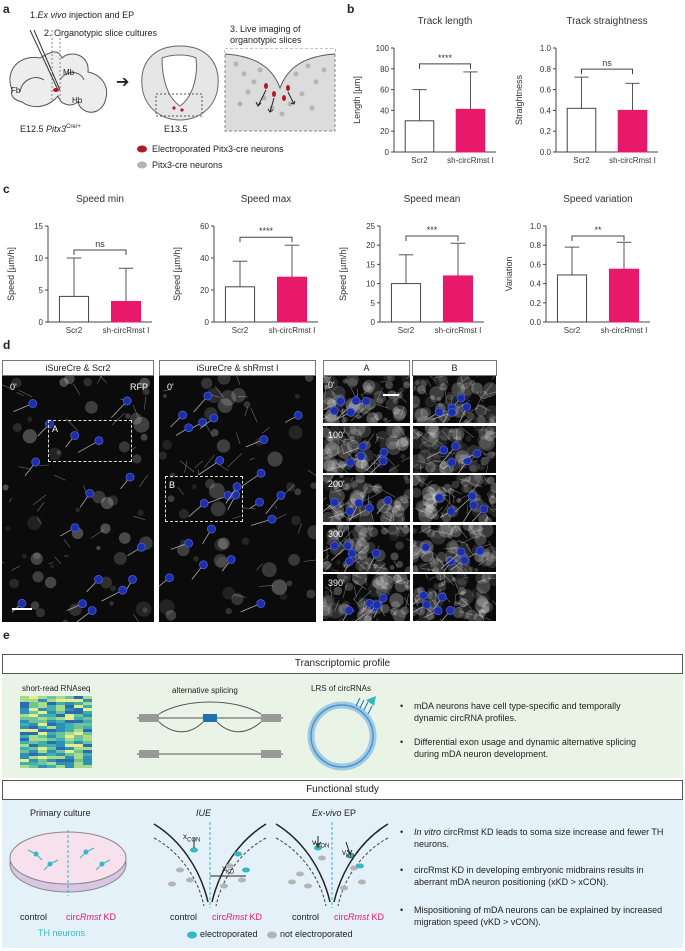  Describe the element at coordinates (91, 917) in the screenshot. I see `circrmst-kd-label-1: circRmst KD` at that location.